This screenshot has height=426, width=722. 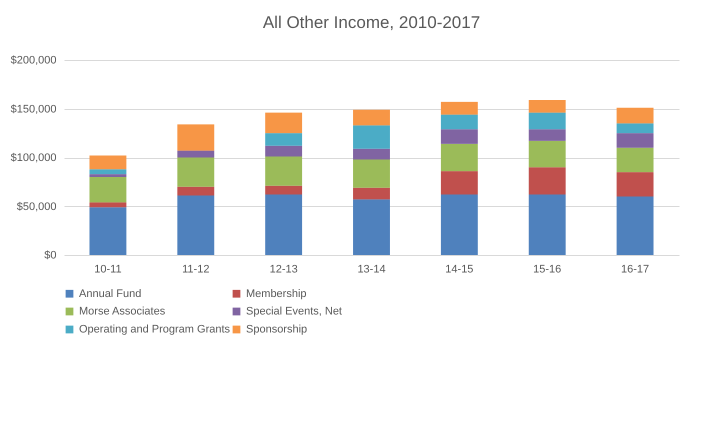 What do you see at coordinates (33, 109) in the screenshot?
I see `y-tick-label: $150,000` at bounding box center [33, 109].